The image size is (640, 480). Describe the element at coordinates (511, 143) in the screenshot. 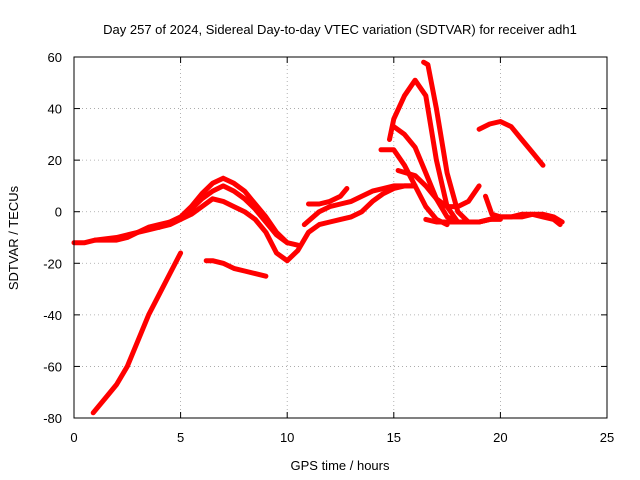

I see `series-line-track-late-hump` at that location.